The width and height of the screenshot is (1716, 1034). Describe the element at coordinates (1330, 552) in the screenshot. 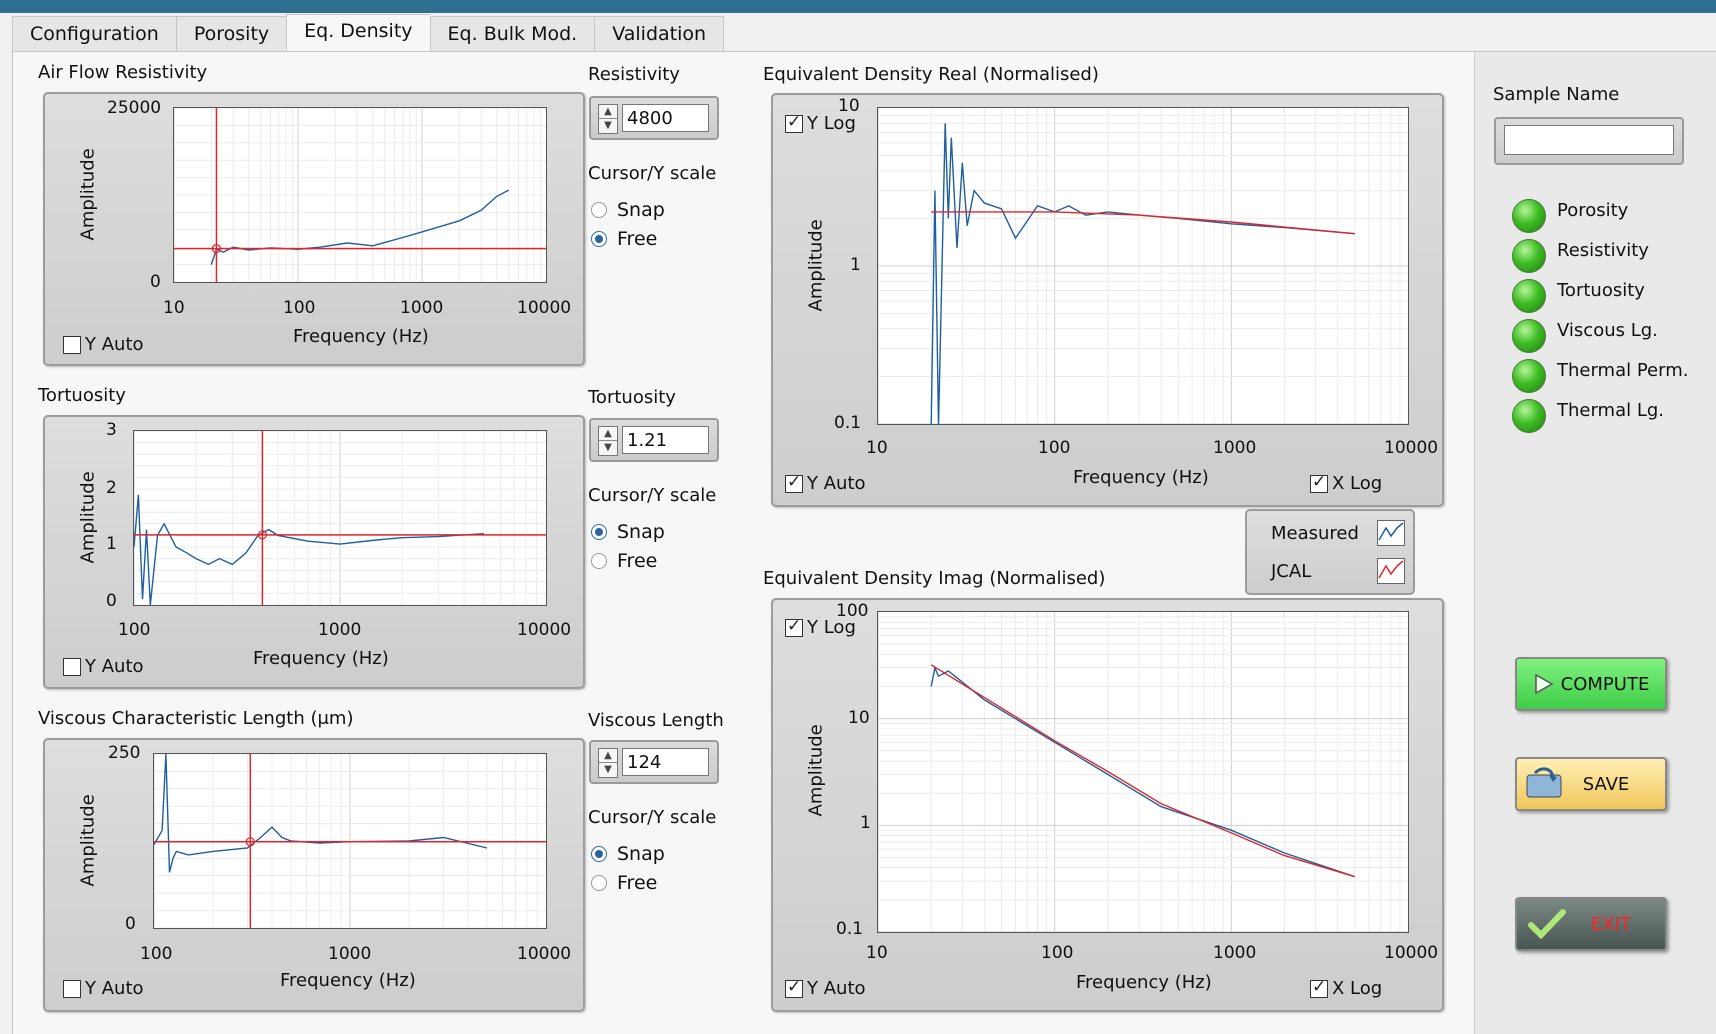

I see `plot-legend: Measured JCAL` at that location.